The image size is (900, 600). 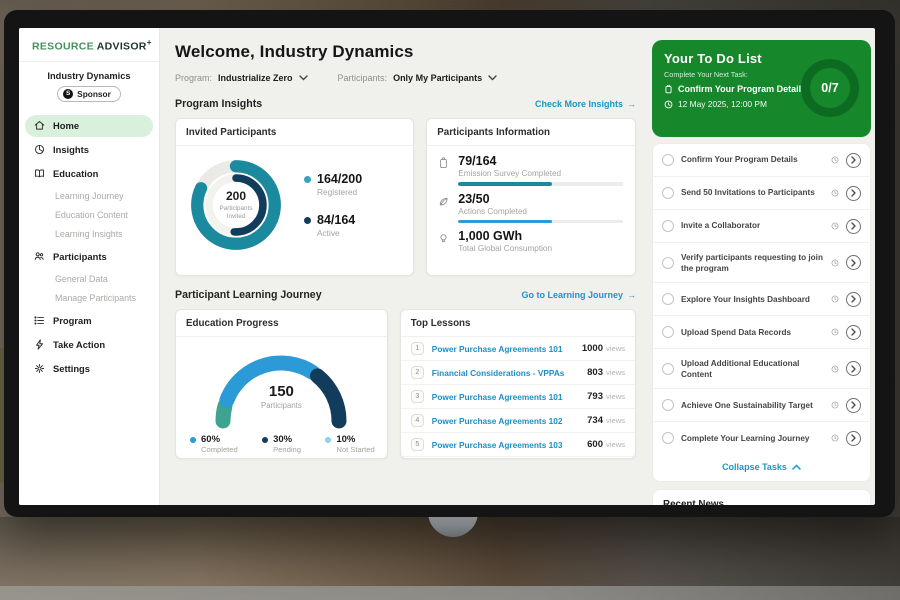 What do you see at coordinates (761, 497) in the screenshot?
I see `recent-news-card: Recent News` at bounding box center [761, 497].